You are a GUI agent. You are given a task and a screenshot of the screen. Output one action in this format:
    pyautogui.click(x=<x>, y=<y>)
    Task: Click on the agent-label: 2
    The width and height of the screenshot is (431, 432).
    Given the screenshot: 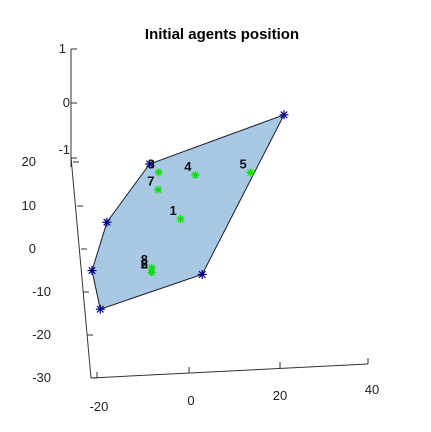 What is the action you would take?
    pyautogui.click(x=144, y=263)
    